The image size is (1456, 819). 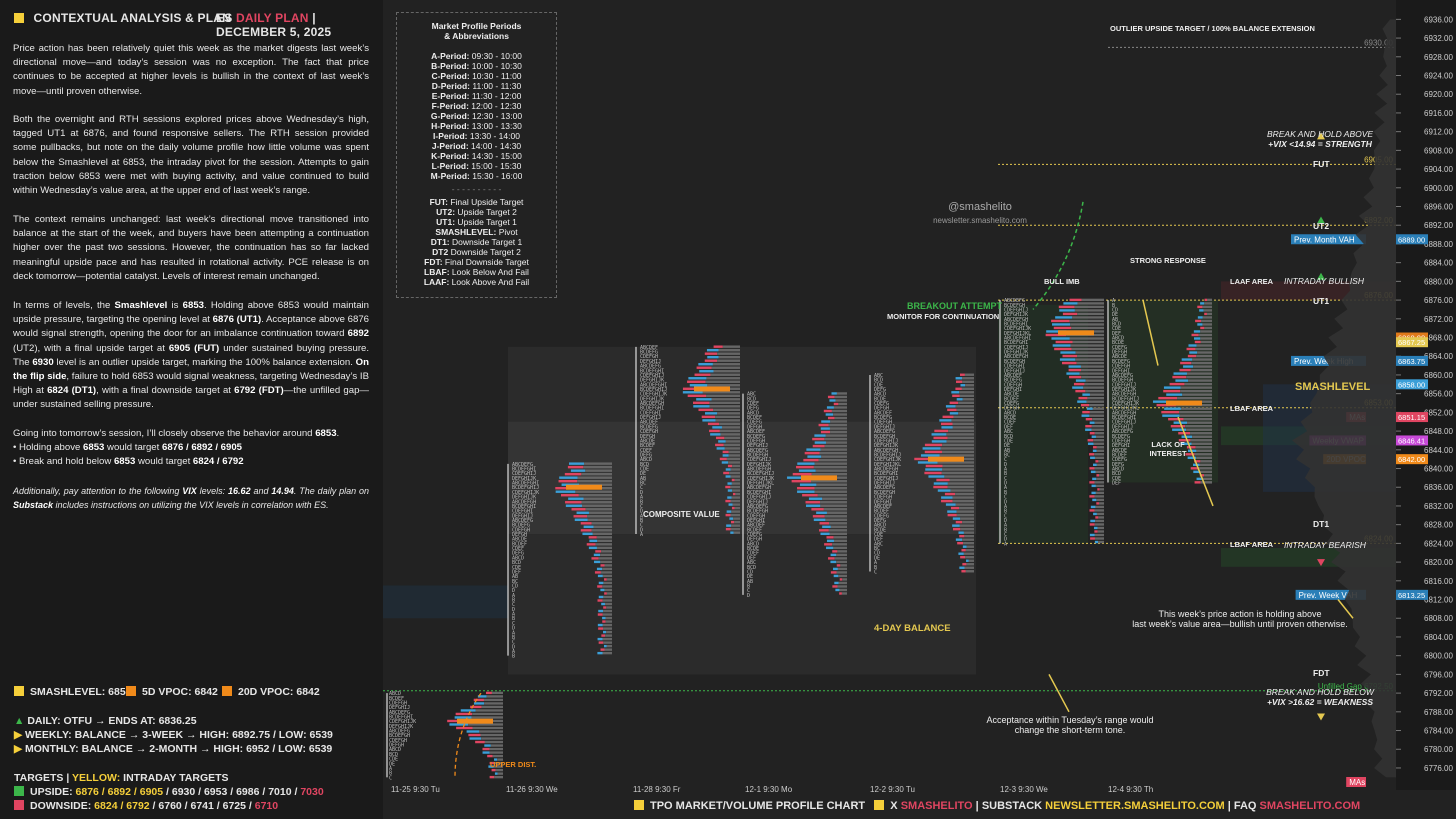 I want to click on axis-tick-label: 6784.00, so click(x=1438, y=731).